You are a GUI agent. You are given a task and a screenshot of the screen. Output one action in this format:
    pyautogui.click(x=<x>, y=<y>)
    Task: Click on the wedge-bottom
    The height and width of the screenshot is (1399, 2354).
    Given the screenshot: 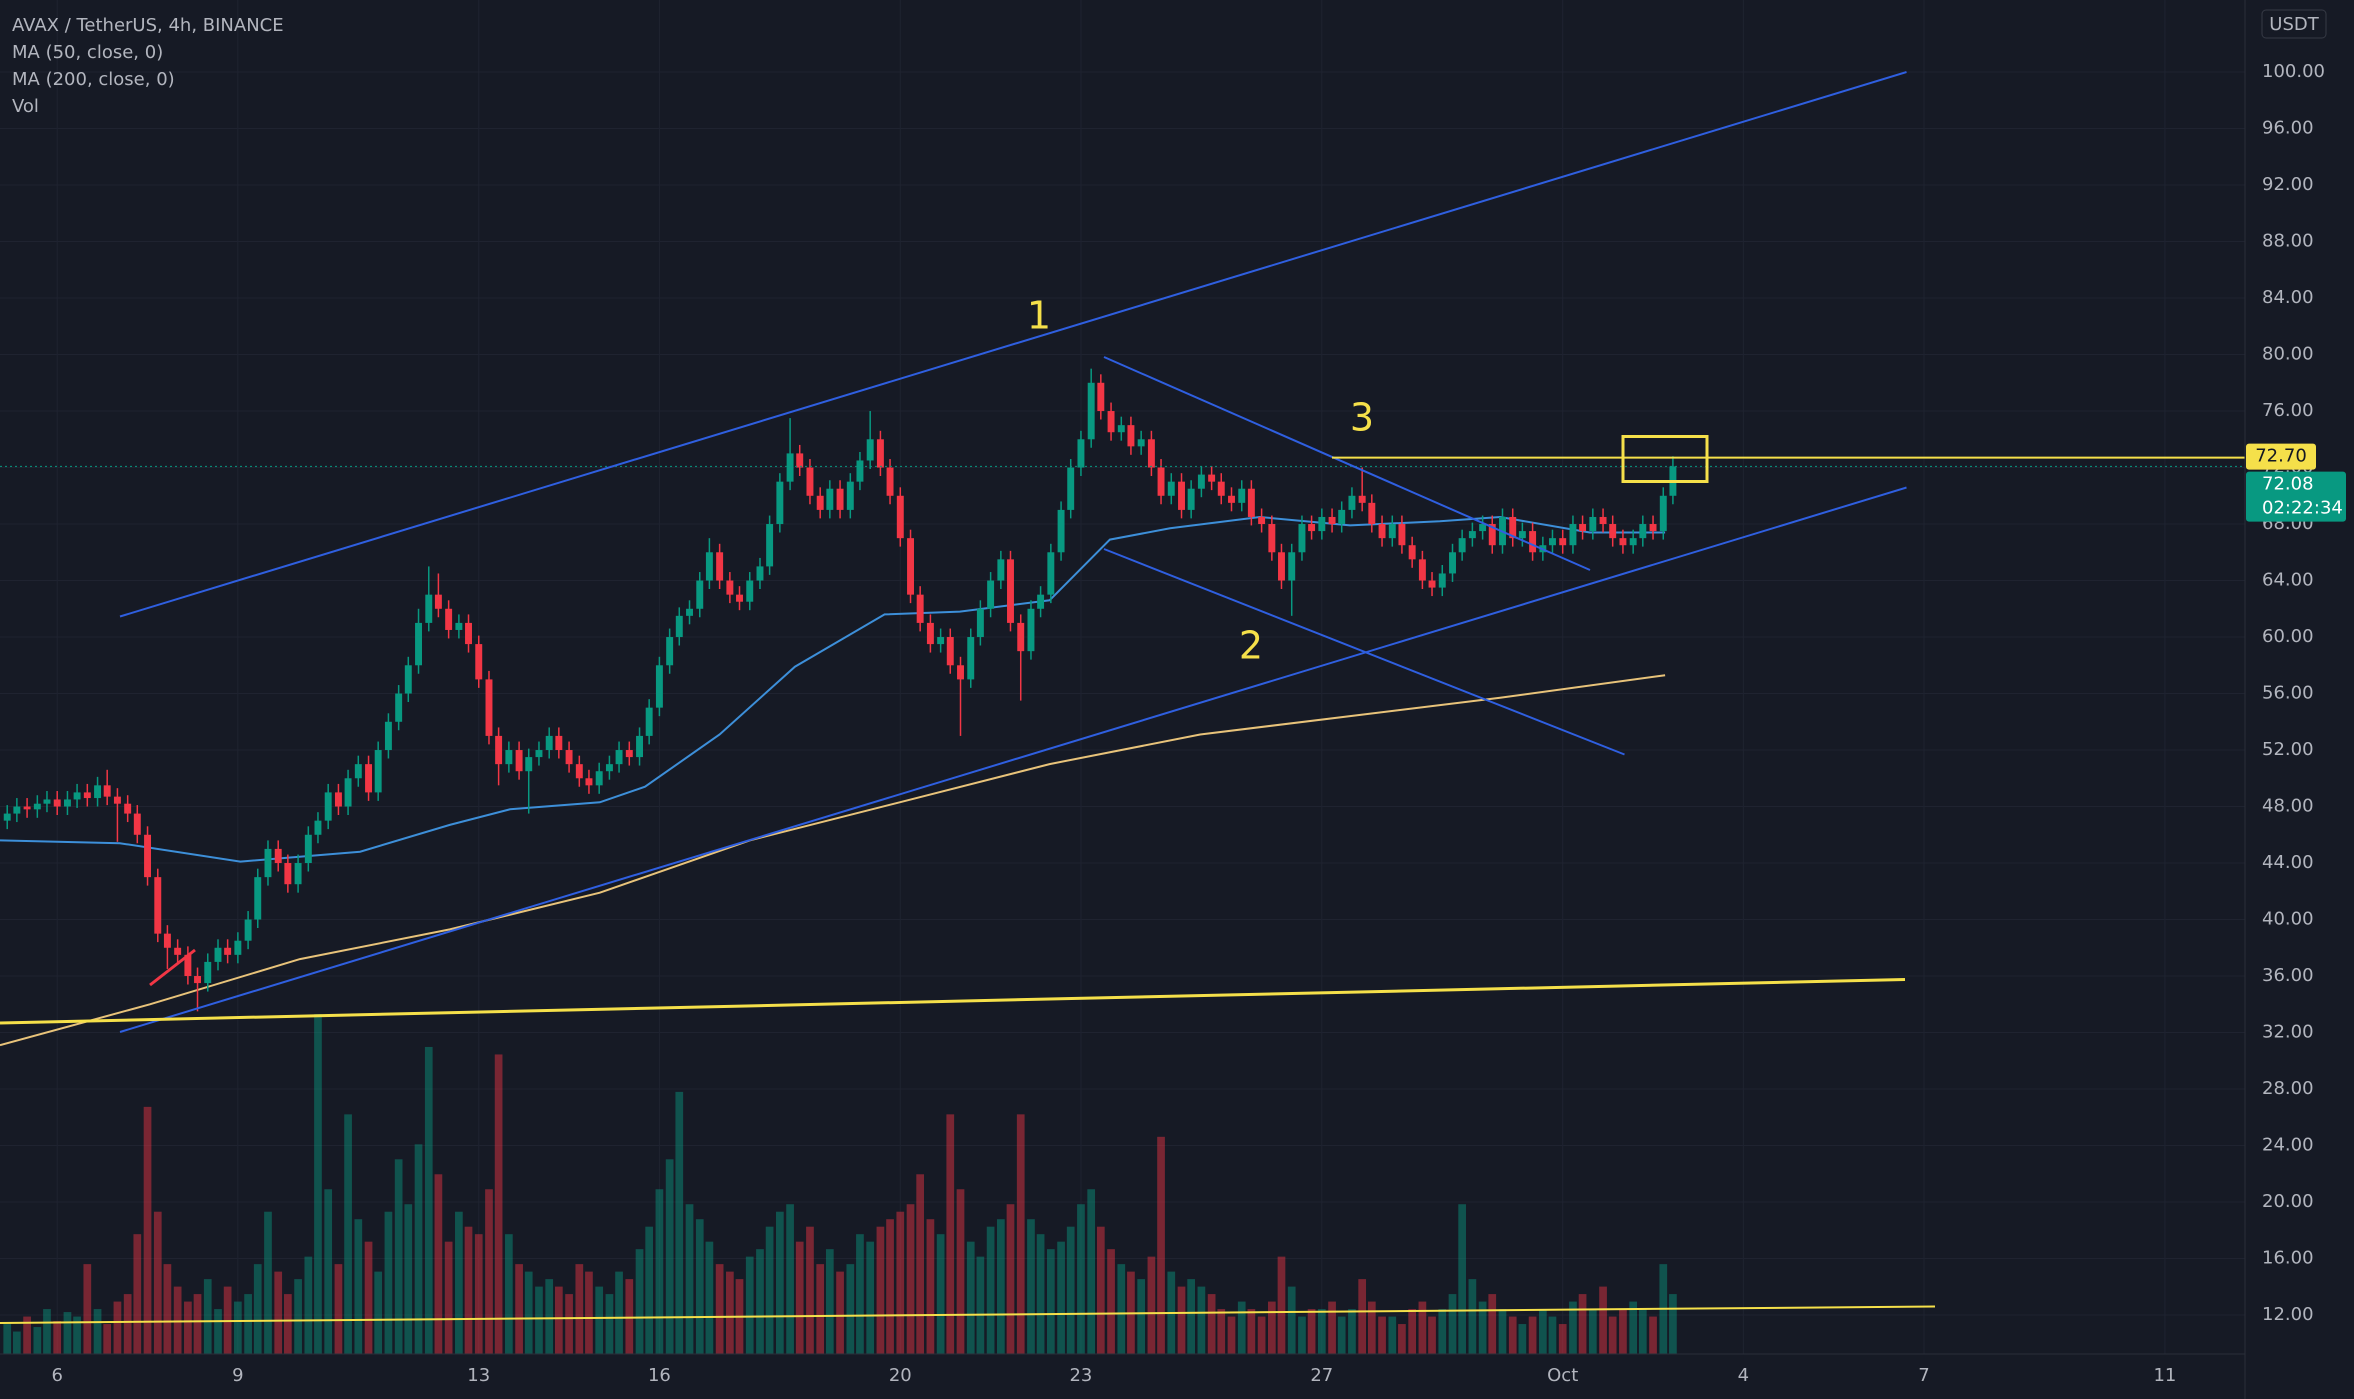 What is the action you would take?
    pyautogui.click(x=1364, y=652)
    